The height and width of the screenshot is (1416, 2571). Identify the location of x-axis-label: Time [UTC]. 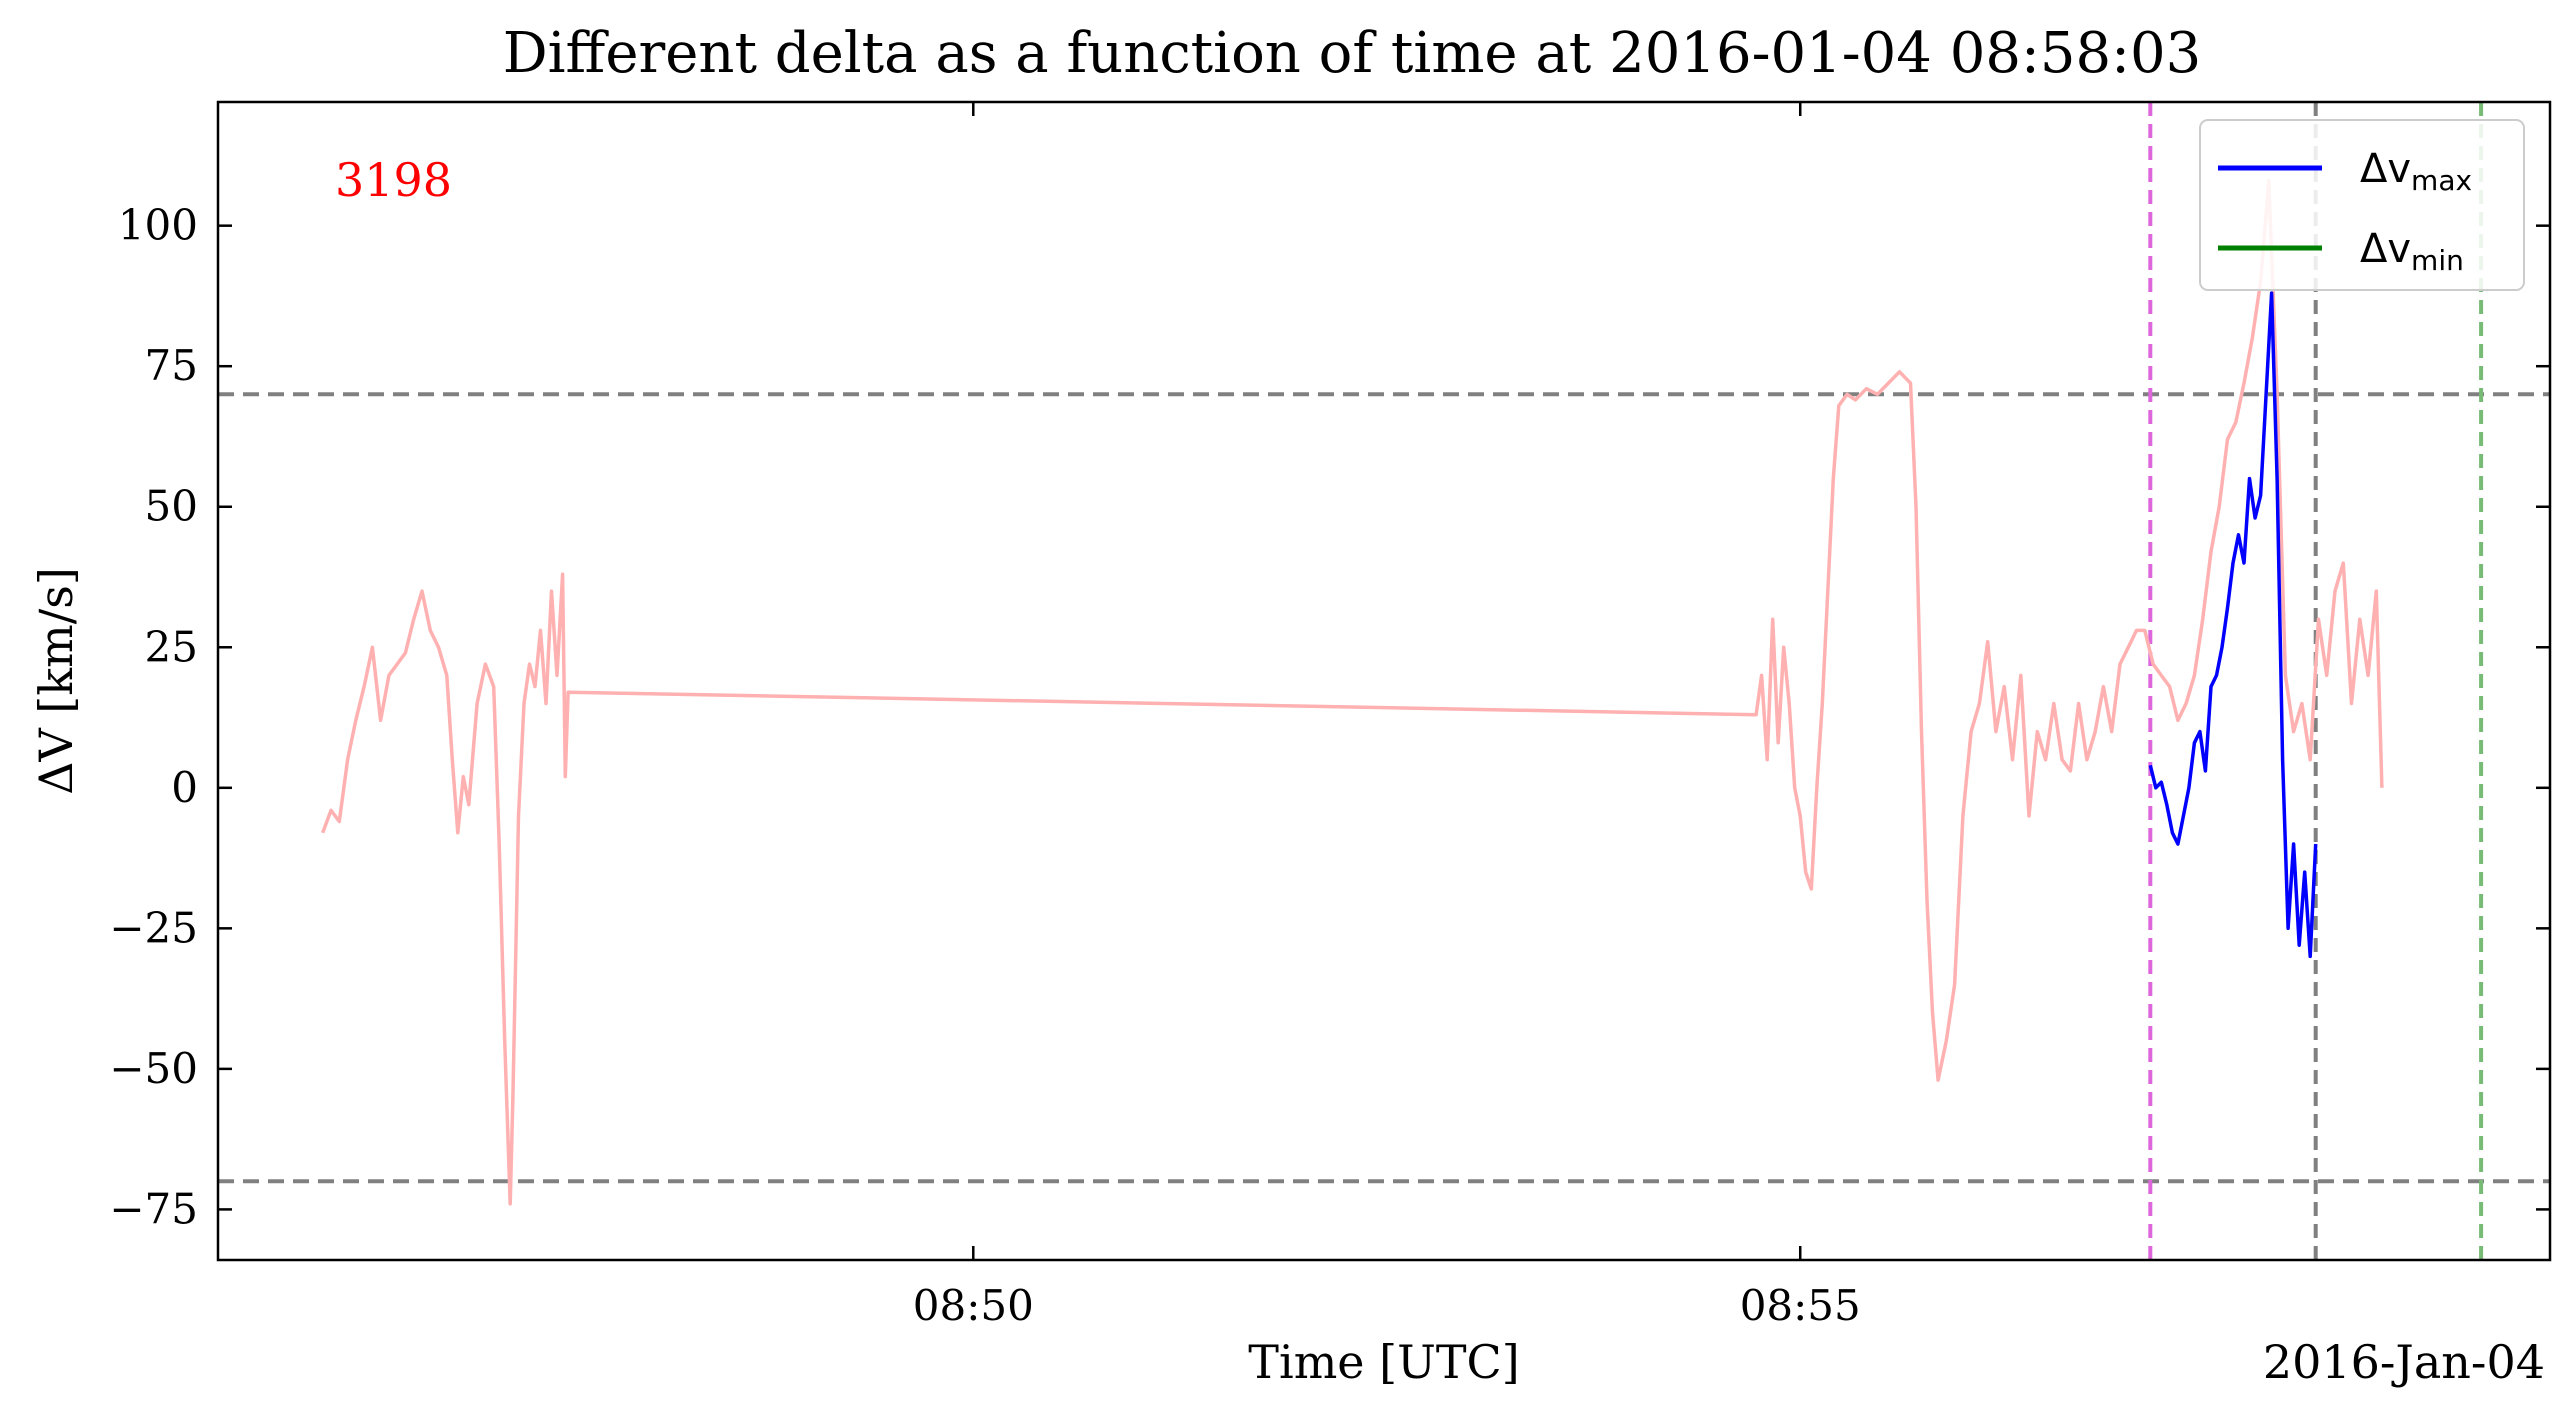
(1383, 1362).